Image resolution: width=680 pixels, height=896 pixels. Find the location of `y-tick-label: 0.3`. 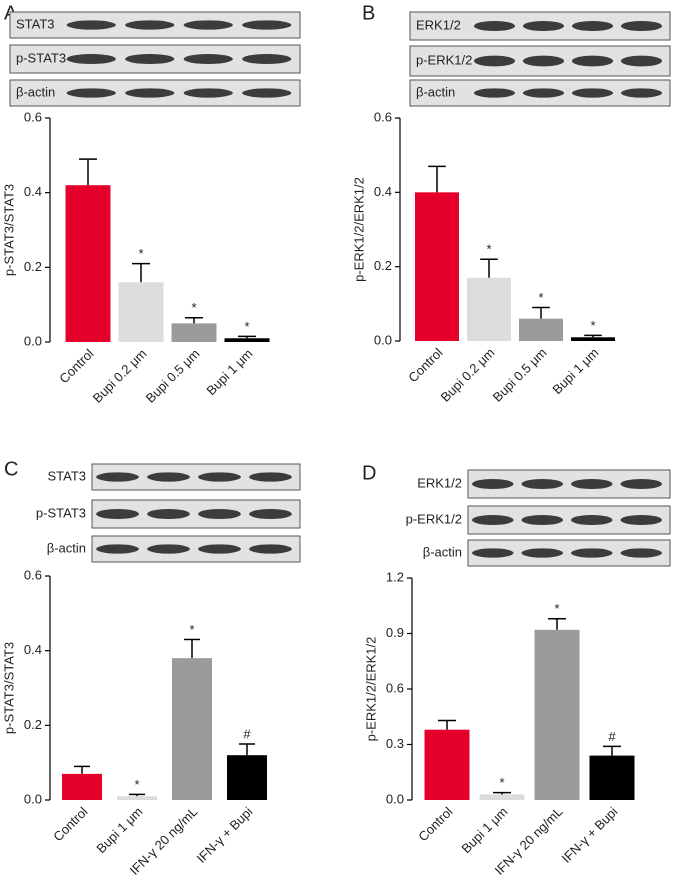

y-tick-label: 0.3 is located at coordinates (395, 743).